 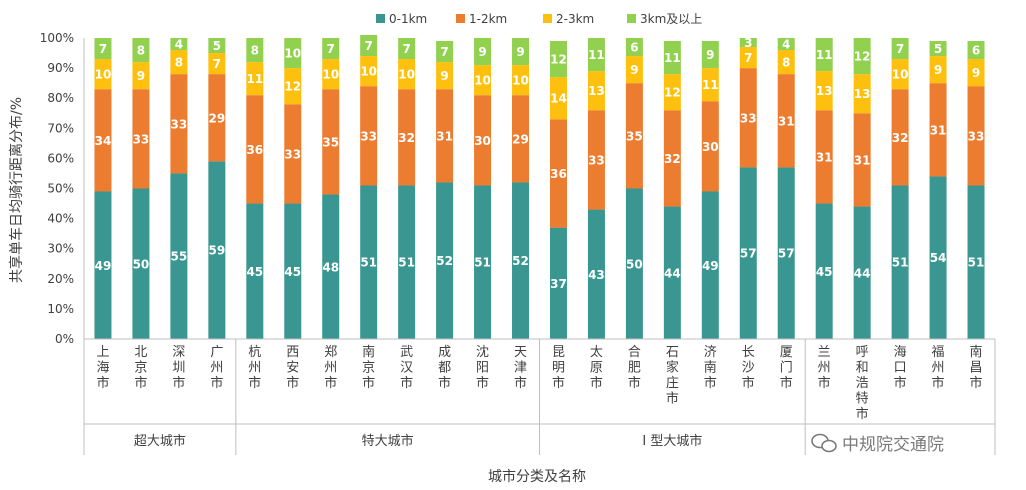 I want to click on data-label: 6, so click(x=634, y=48).